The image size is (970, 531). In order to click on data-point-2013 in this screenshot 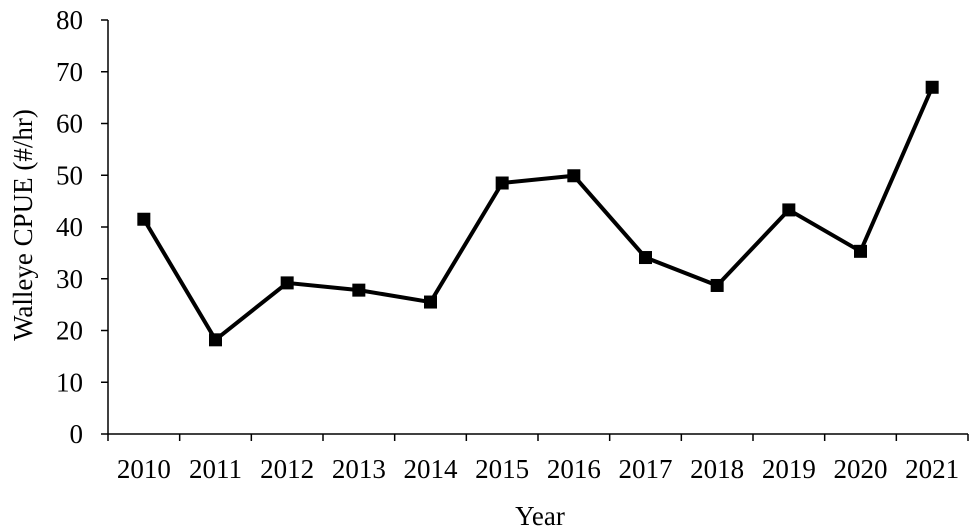, I will do `click(359, 290)`.